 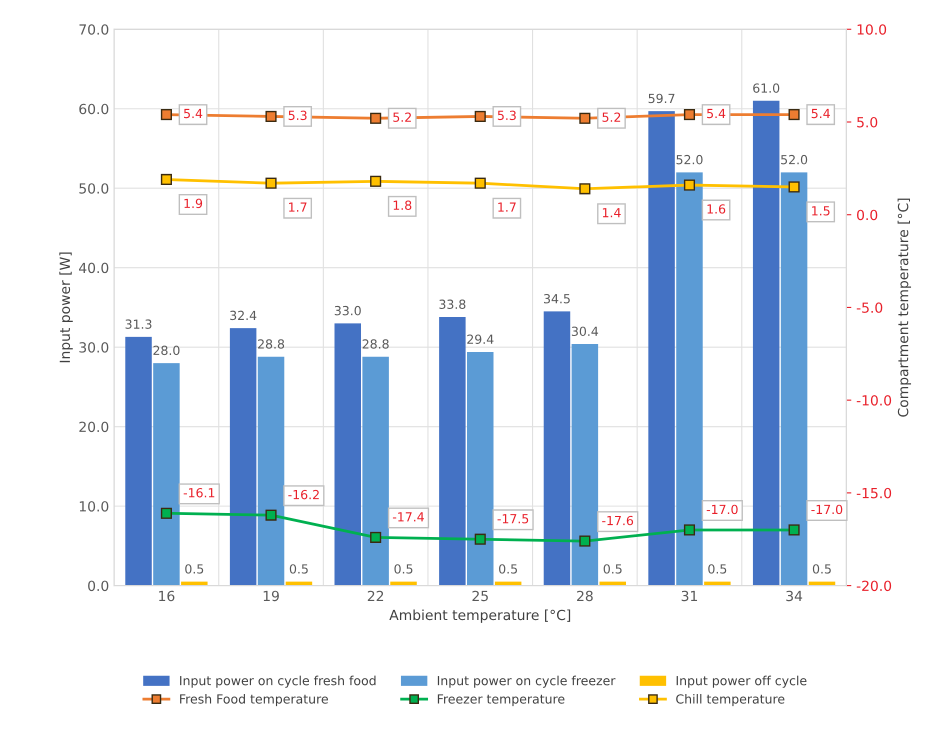 I want to click on data-label: 34.5, so click(x=557, y=299).